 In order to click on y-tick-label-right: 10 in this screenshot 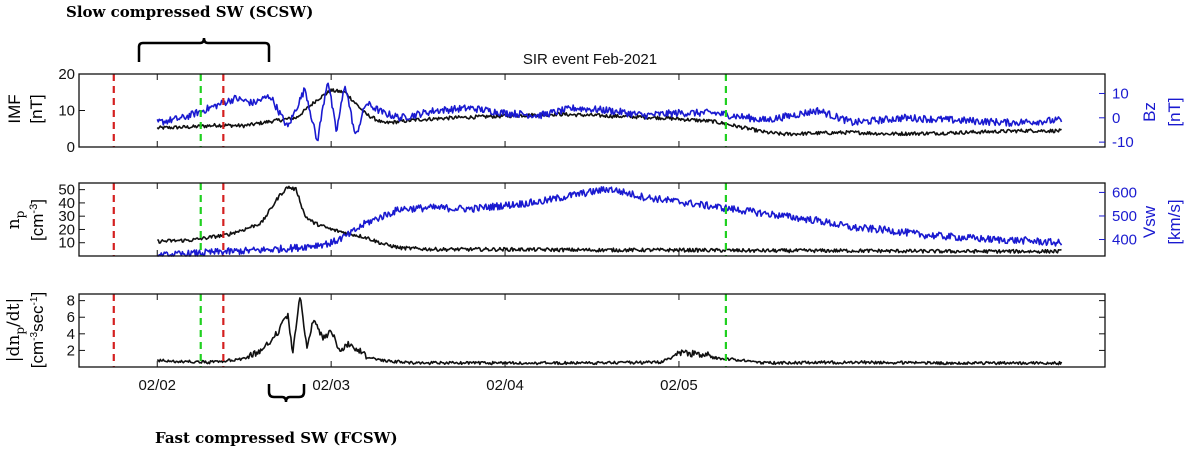, I will do `click(1120, 93)`.